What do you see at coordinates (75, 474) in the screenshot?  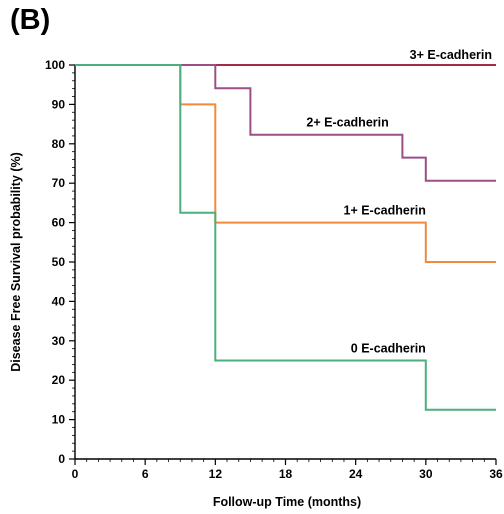 I see `x-tick-label: 0` at bounding box center [75, 474].